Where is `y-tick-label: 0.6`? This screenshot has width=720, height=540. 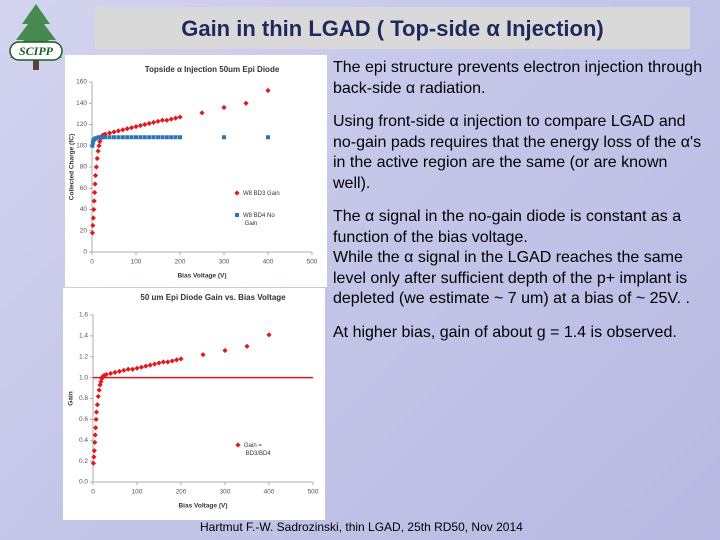 y-tick-label: 0.6 is located at coordinates (83, 419).